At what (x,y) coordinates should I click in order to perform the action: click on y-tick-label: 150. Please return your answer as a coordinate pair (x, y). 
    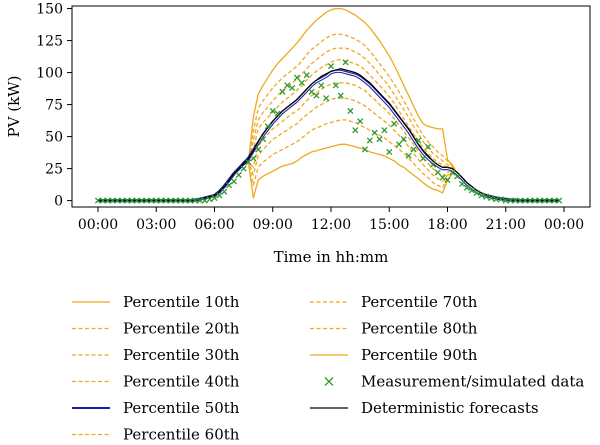
    Looking at the image, I should click on (49, 10).